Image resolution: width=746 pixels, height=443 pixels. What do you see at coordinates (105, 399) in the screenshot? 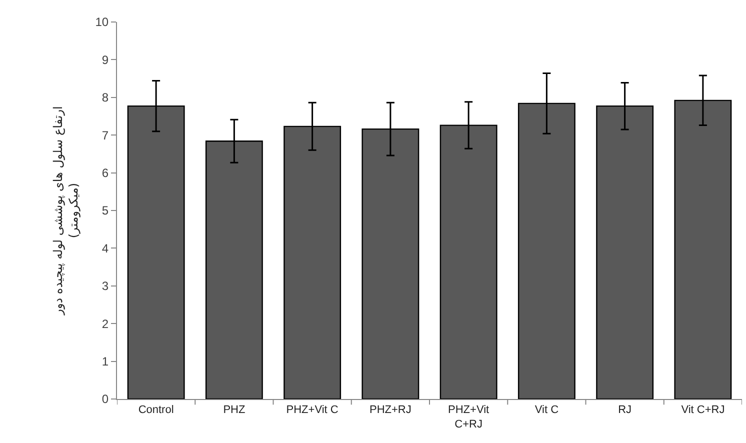
I see `y-tick-label: 0` at bounding box center [105, 399].